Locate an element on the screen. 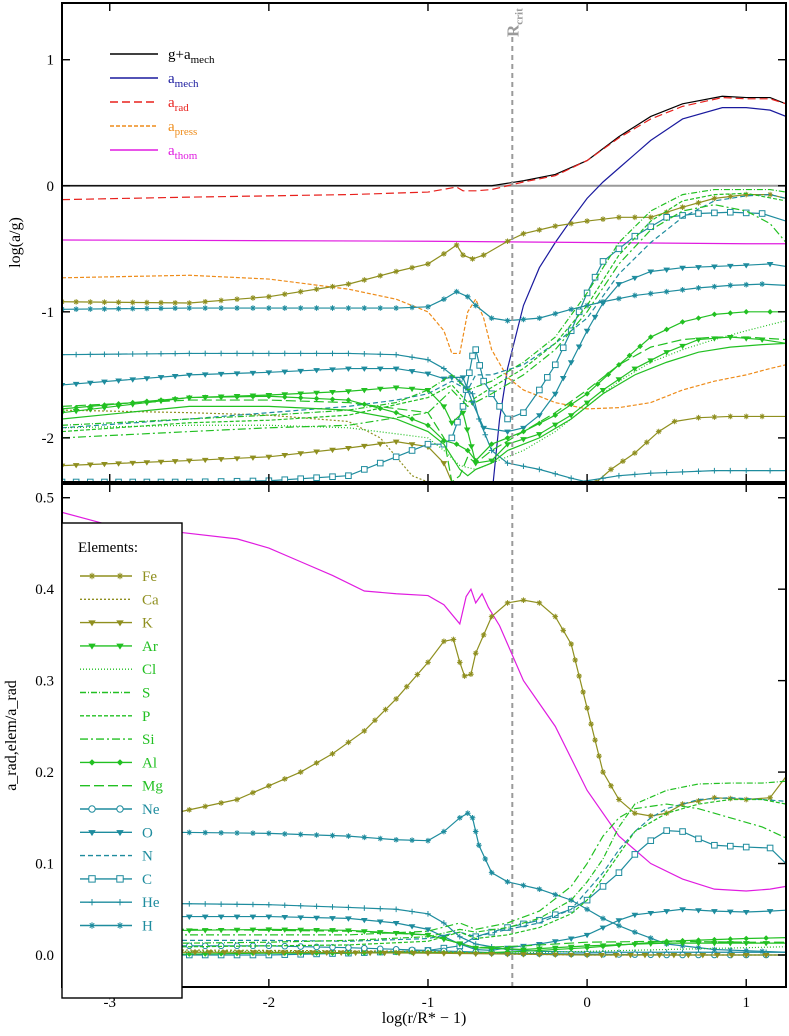 The width and height of the screenshot is (789, 1036). bottom-marker-ar is located at coordinates (428, 935).